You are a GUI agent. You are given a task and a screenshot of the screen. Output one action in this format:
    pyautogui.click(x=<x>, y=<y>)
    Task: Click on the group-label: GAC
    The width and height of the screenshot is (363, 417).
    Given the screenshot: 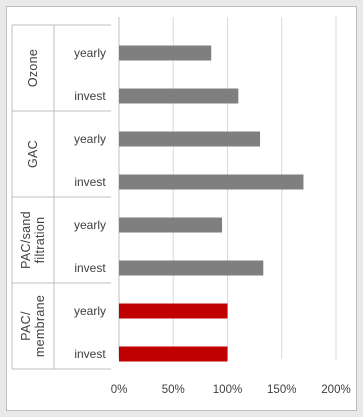 What is the action you would take?
    pyautogui.click(x=33, y=154)
    